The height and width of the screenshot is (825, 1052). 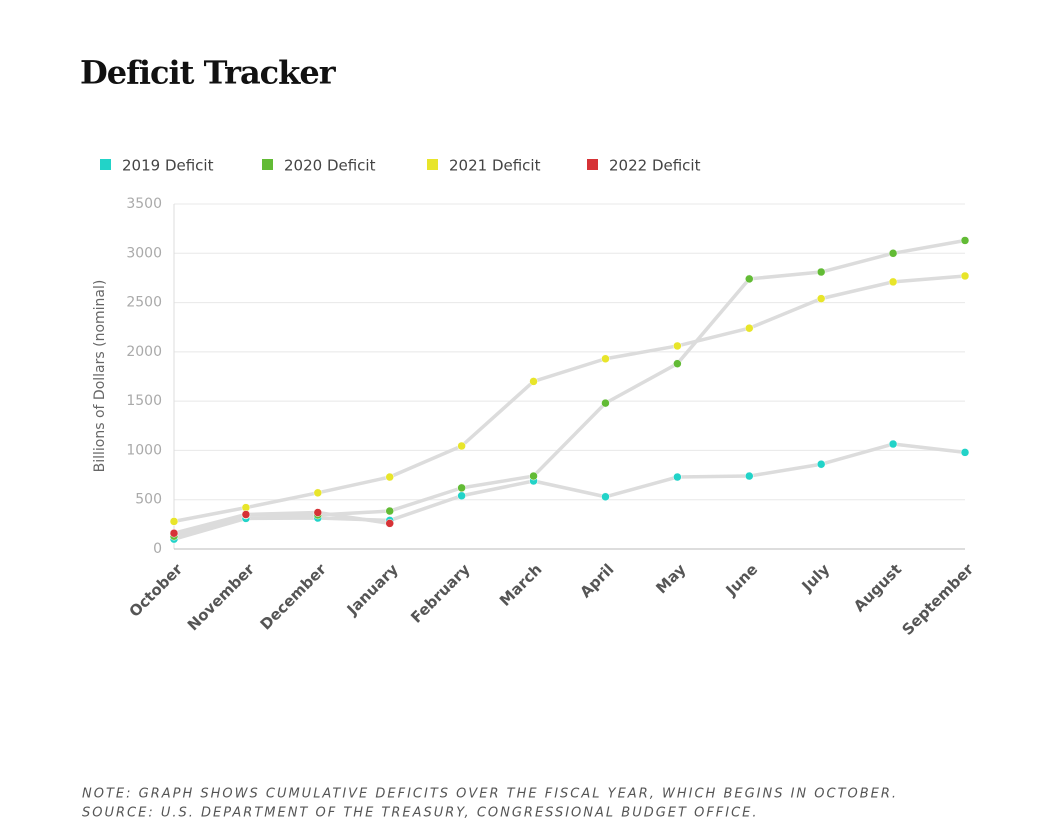 What do you see at coordinates (877, 587) in the screenshot?
I see `x-tick-label: August` at bounding box center [877, 587].